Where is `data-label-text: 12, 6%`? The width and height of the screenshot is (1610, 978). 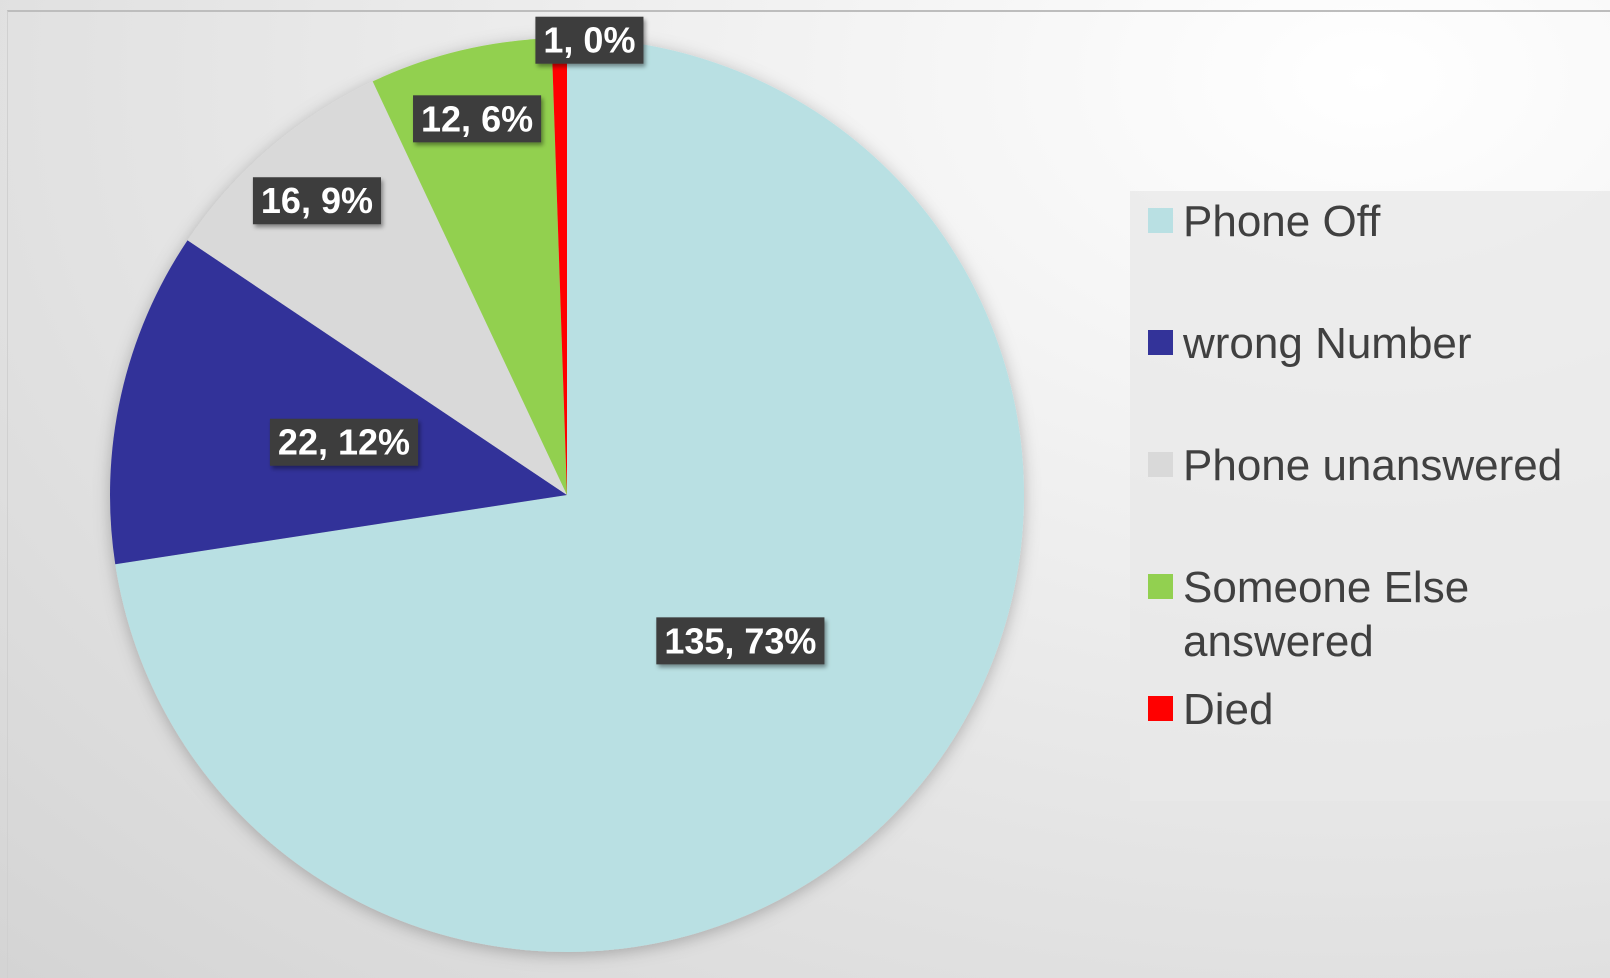 data-label-text: 12, 6% is located at coordinates (477, 118).